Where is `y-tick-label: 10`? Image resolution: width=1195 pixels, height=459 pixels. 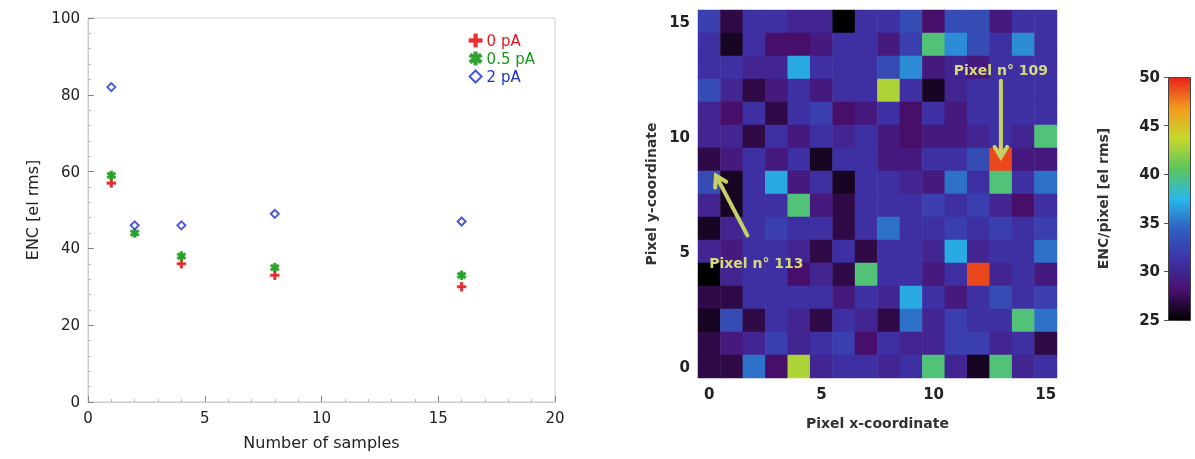
y-tick-label: 10 is located at coordinates (679, 136).